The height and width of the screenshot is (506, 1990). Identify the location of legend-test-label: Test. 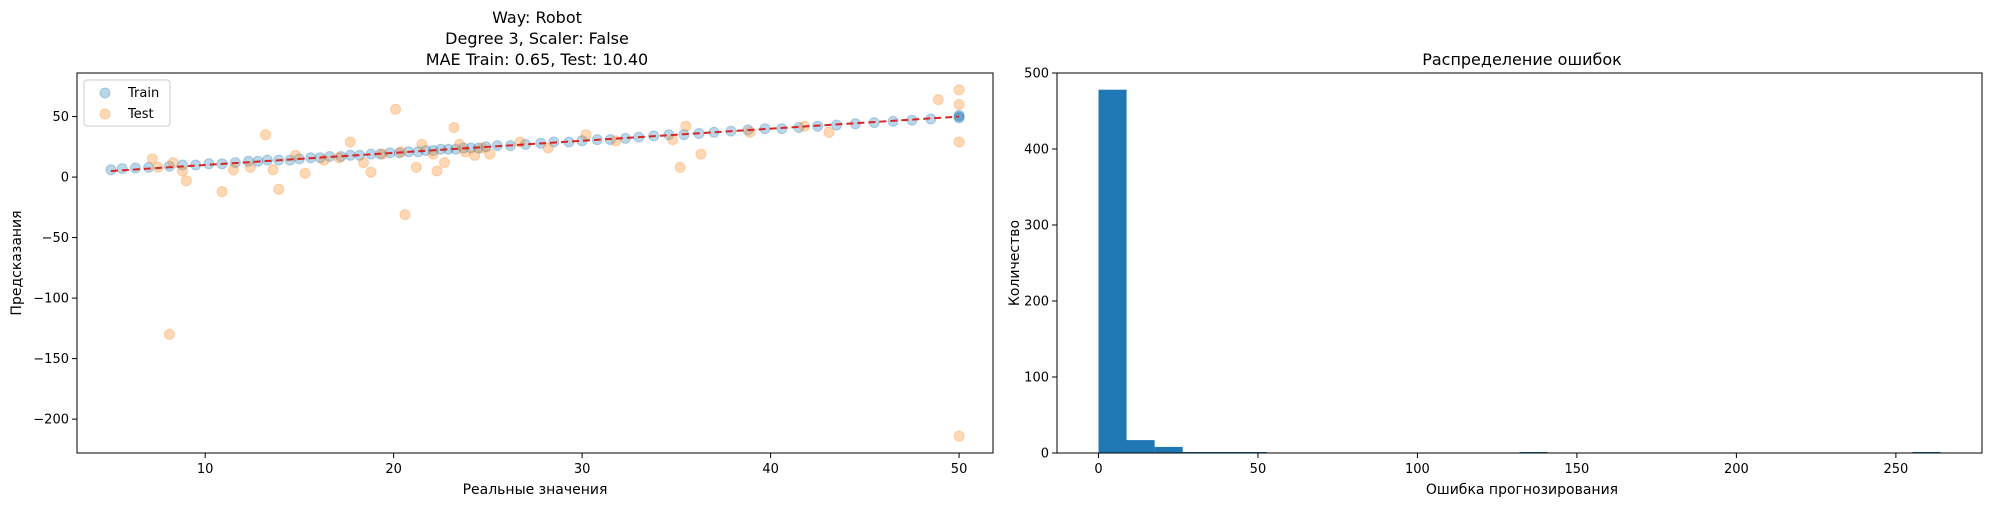
(140, 114).